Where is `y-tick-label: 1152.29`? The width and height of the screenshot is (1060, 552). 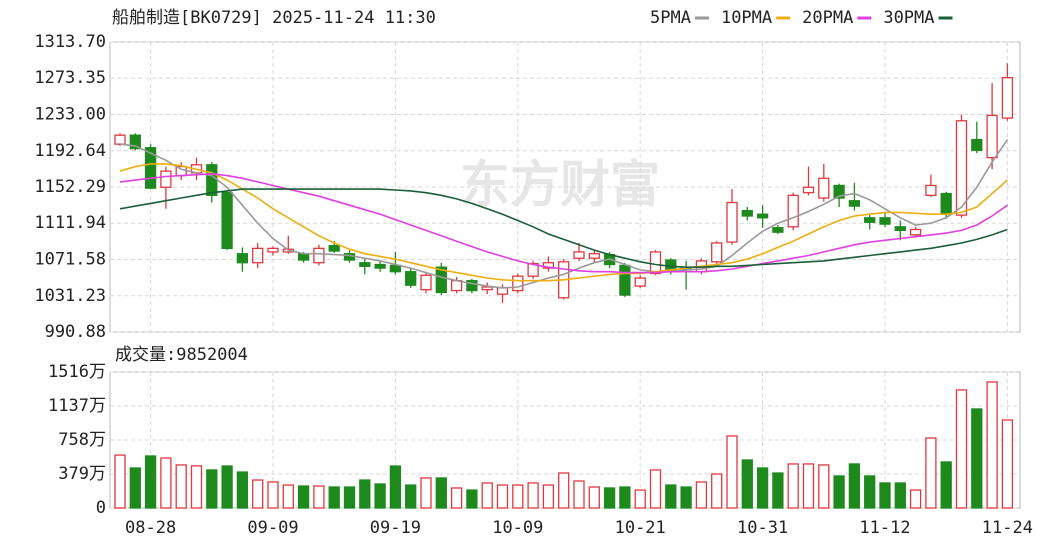
y-tick-label: 1152.29 is located at coordinates (70, 187).